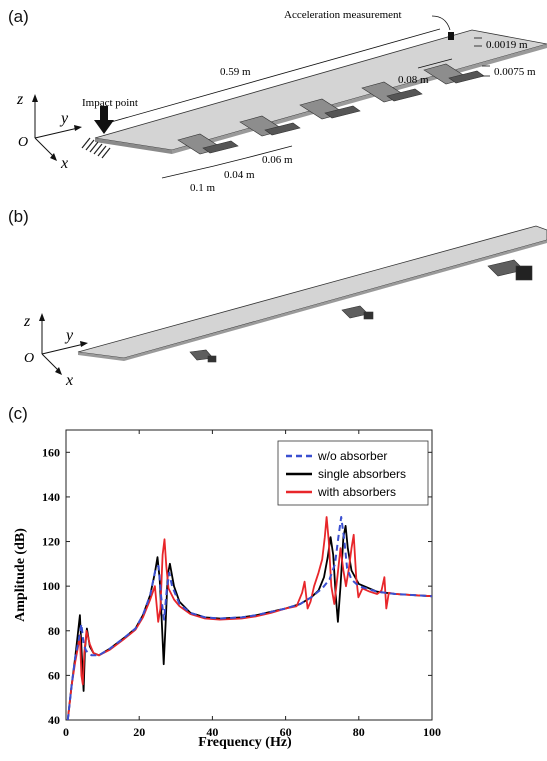 This screenshot has width=547, height=761. What do you see at coordinates (245, 742) in the screenshot?
I see `x-axis-label: Frequency (Hz)` at bounding box center [245, 742].